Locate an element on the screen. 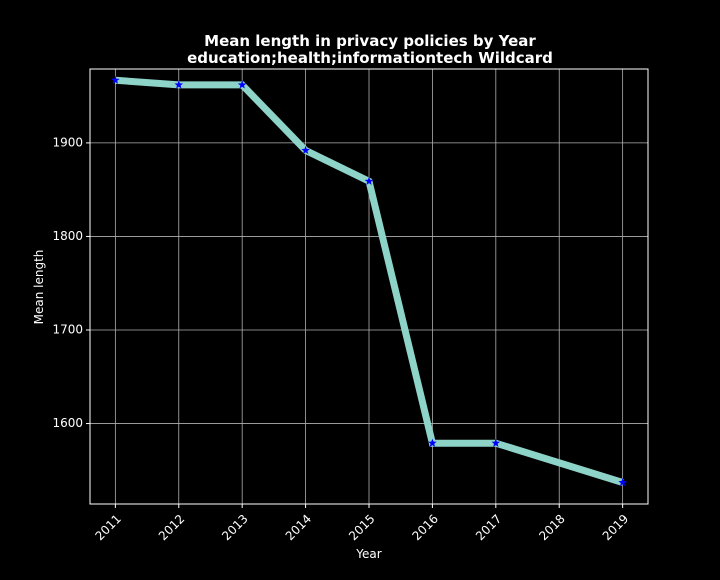 Image resolution: width=720 pixels, height=580 pixels. y-tick-label: 1600 is located at coordinates (67, 423).